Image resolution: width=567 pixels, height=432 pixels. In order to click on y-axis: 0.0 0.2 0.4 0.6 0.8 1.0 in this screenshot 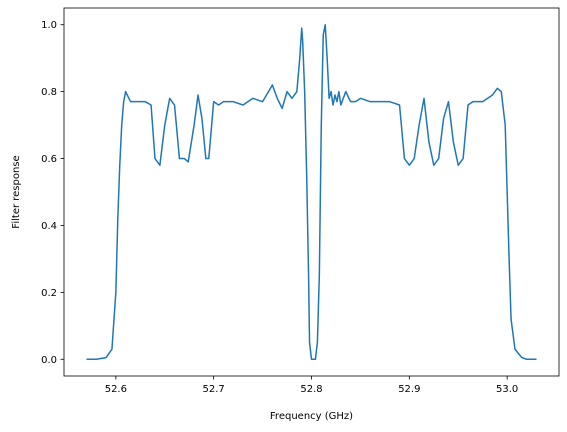, I will do `click(52, 193)`.